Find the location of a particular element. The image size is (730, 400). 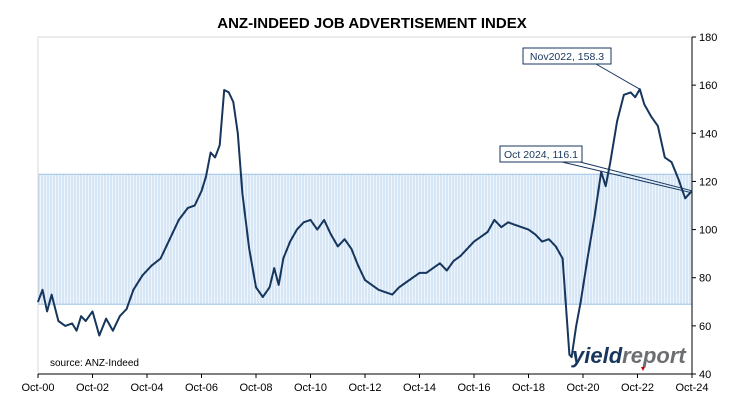

x-tick-label: Oct-16 is located at coordinates (473, 388).